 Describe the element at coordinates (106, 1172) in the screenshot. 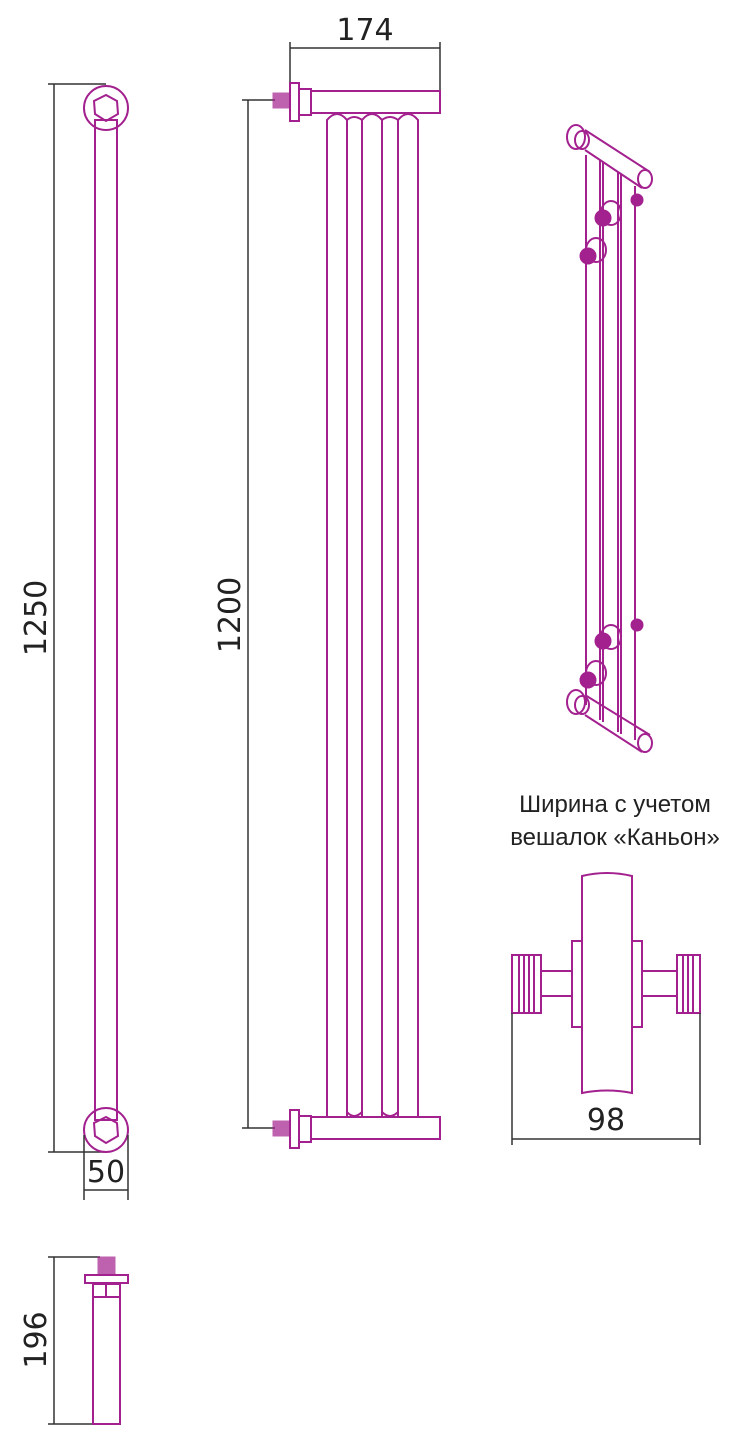

I see `dimension-50: 50` at that location.